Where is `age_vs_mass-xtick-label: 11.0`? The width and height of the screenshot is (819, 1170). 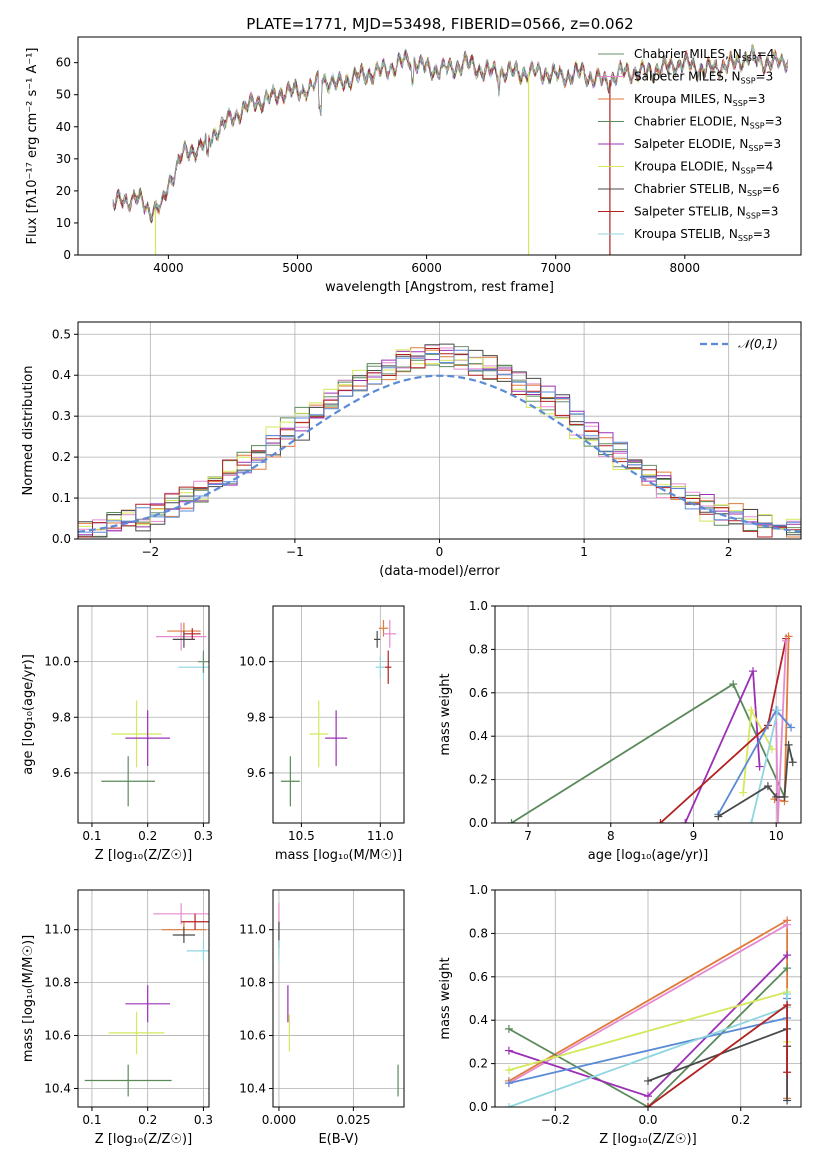 age_vs_mass-xtick-label: 11.0 is located at coordinates (380, 836).